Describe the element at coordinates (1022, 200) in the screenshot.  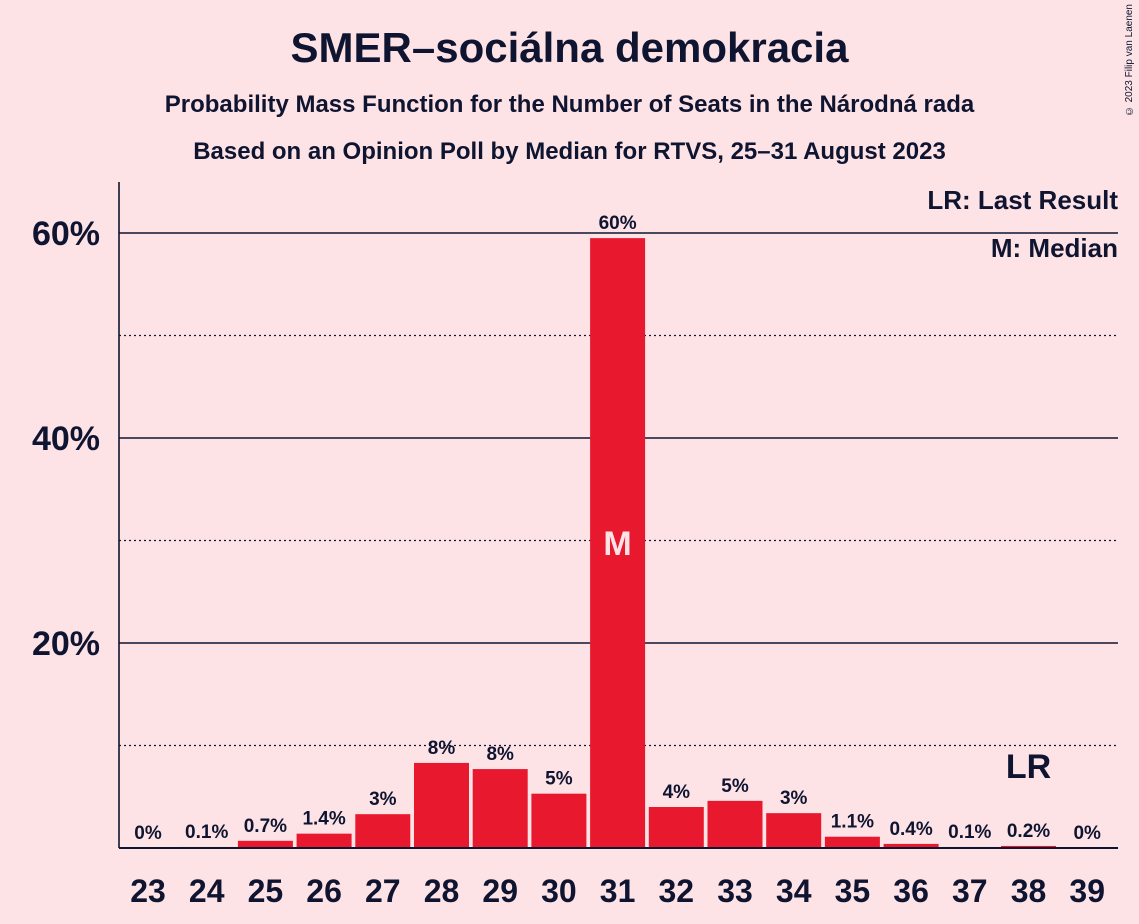
I see `legend-last-result: LR: Last Result` at that location.